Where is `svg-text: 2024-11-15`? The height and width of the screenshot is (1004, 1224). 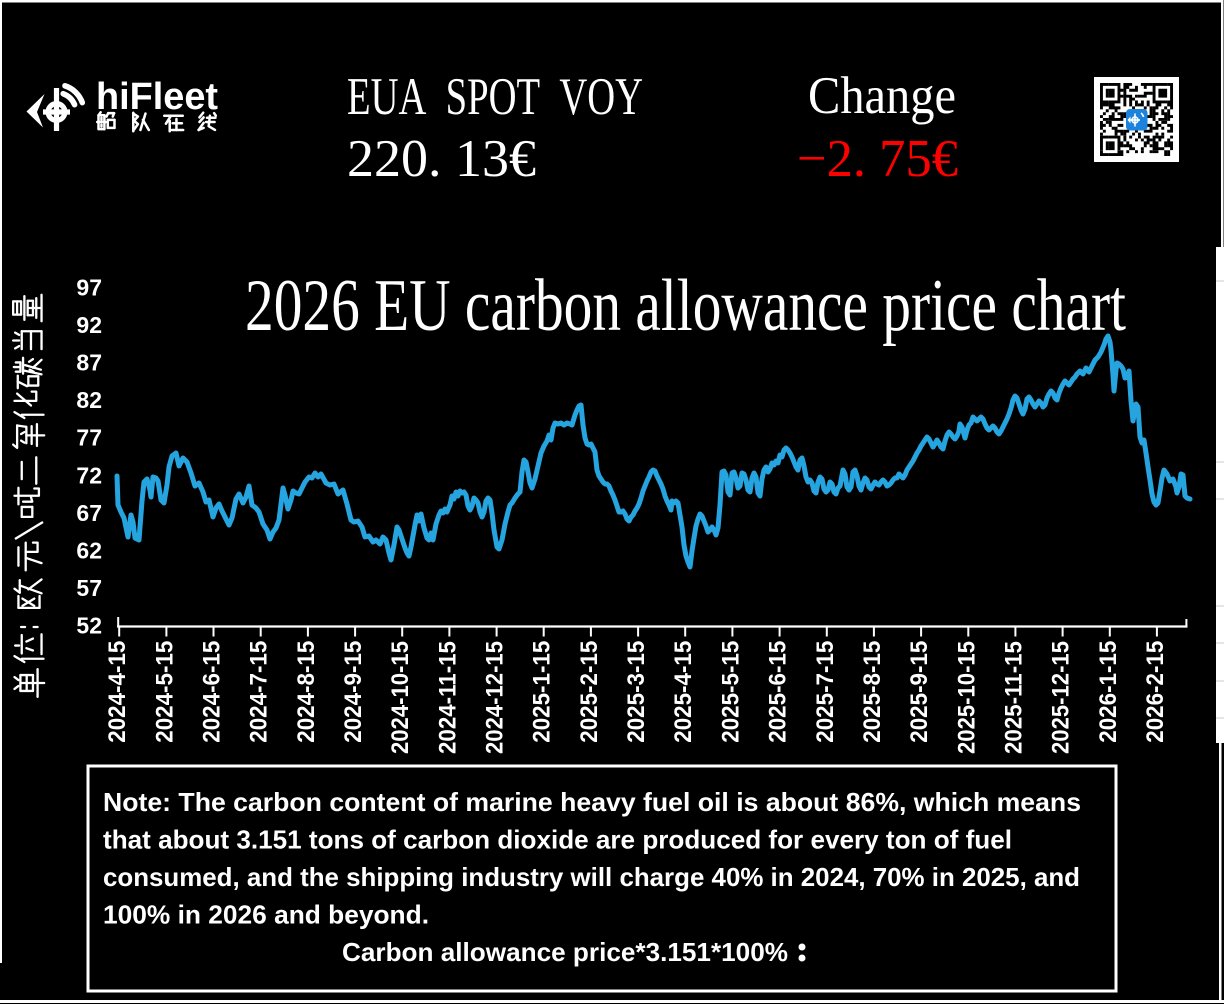
svg-text: 2024-11-15 is located at coordinates (447, 697).